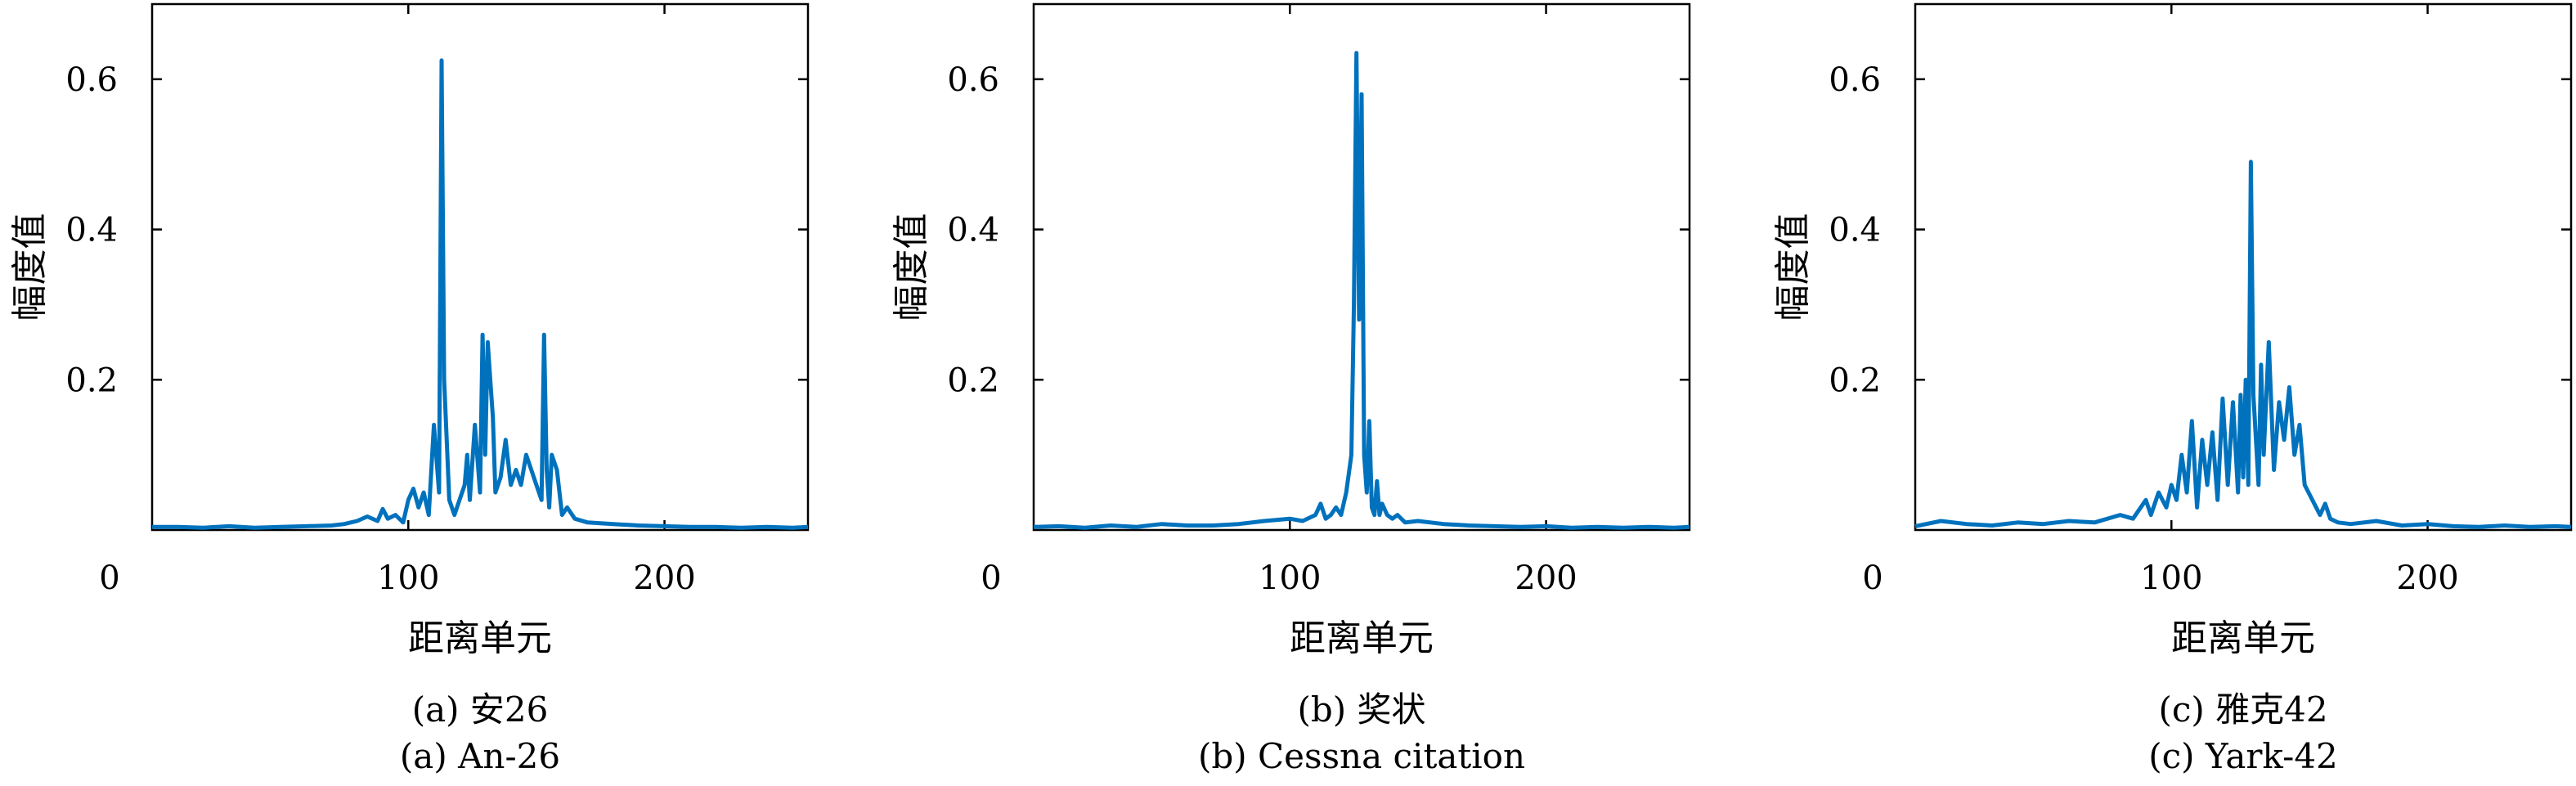 This screenshot has width=2576, height=786. What do you see at coordinates (1361, 709) in the screenshot?
I see `caption-cn: (b) 奖状` at bounding box center [1361, 709].